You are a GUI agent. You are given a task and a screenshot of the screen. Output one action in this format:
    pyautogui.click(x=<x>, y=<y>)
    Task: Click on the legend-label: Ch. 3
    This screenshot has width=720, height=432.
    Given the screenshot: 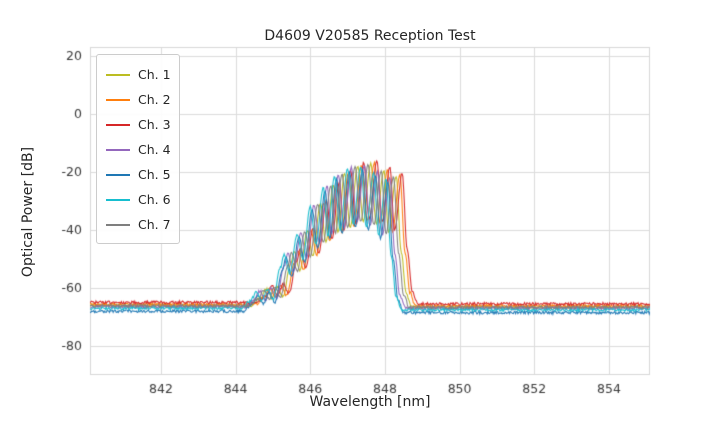 What is the action you would take?
    pyautogui.click(x=154, y=124)
    